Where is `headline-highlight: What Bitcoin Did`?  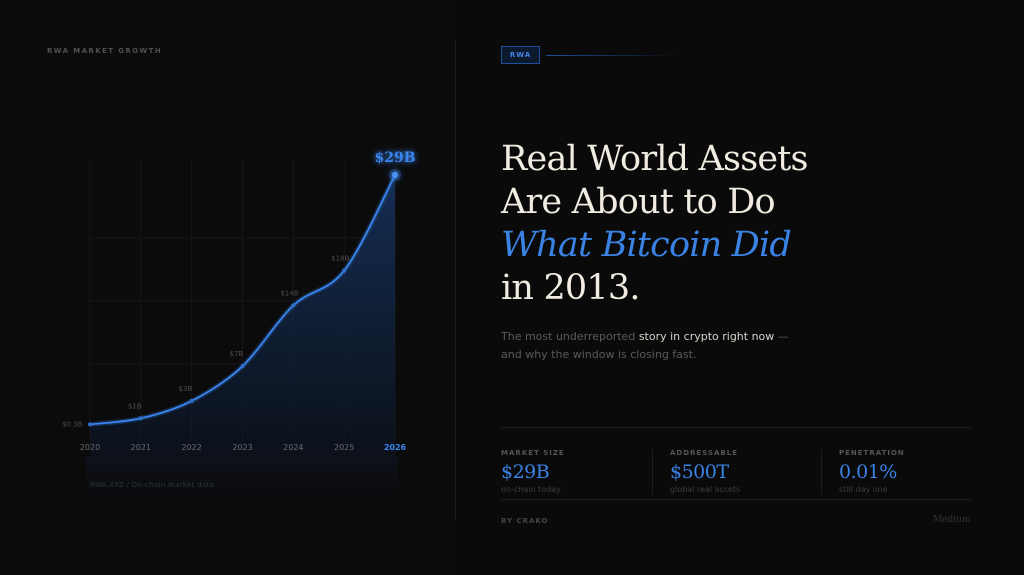 headline-highlight: What Bitcoin Did is located at coordinates (646, 245).